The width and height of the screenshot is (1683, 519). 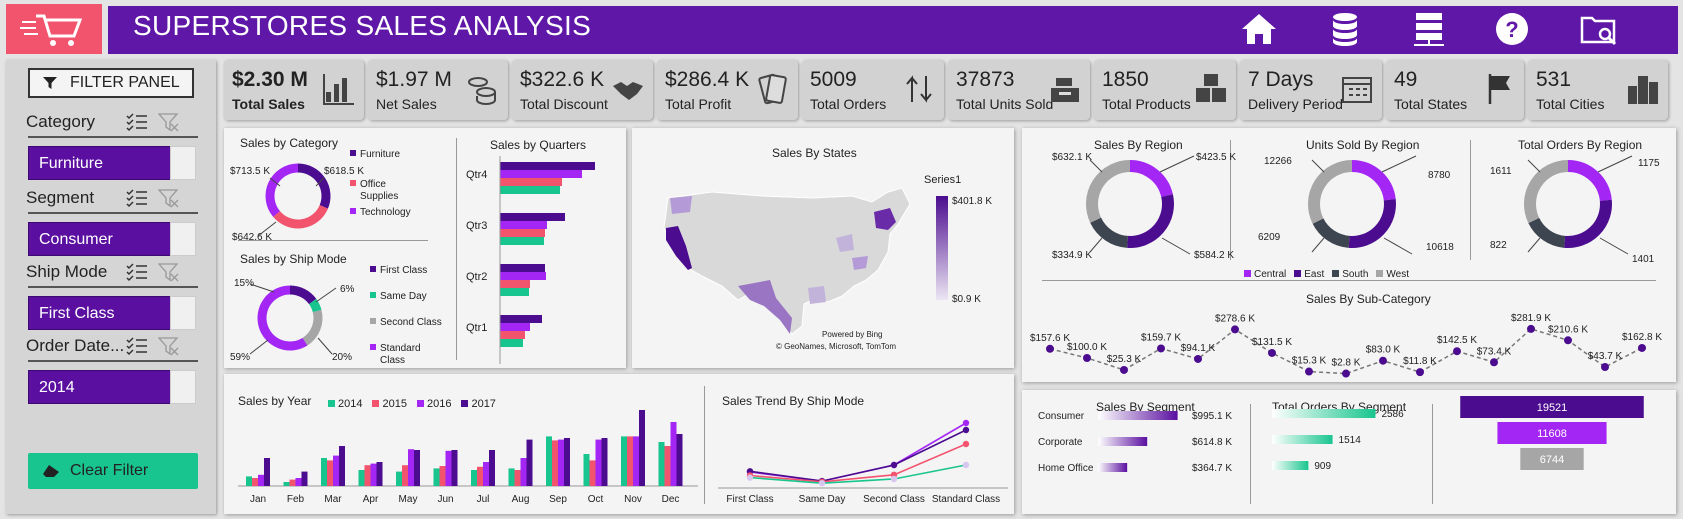 What do you see at coordinates (1072, 157) in the screenshot?
I see `region-label: $632.1 K` at bounding box center [1072, 157].